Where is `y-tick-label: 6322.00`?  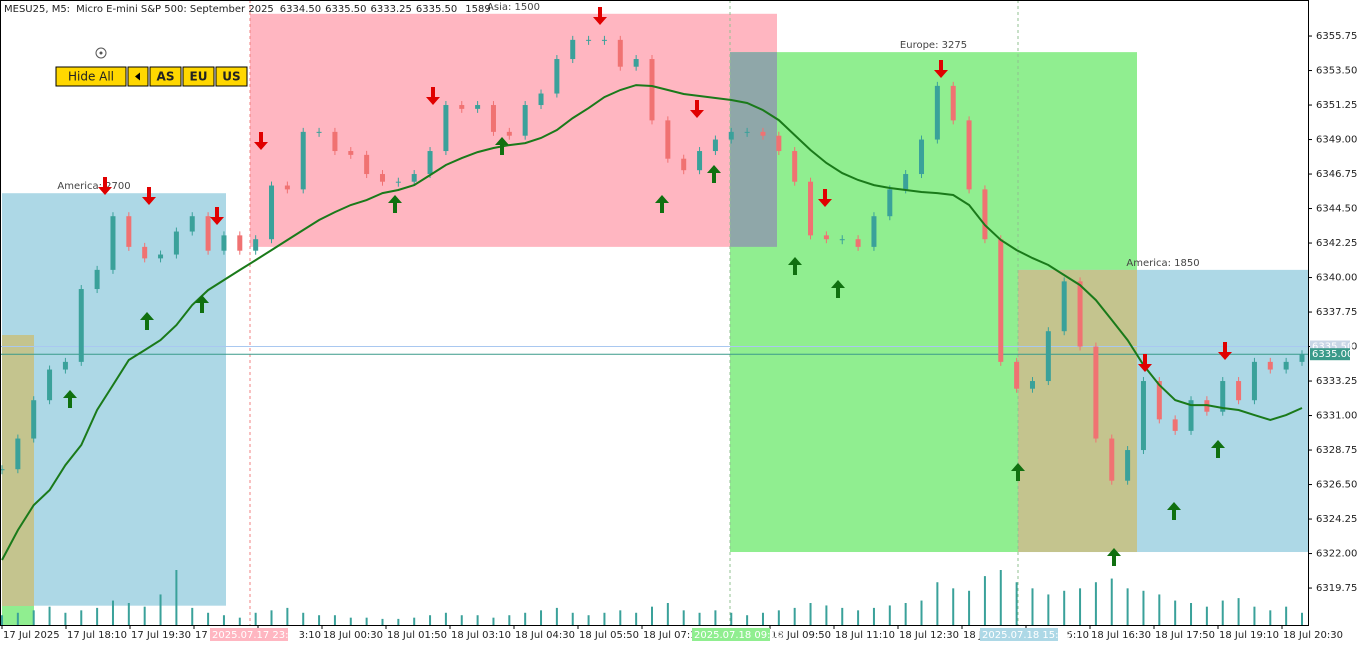
y-tick-label: 6322.00 is located at coordinates (1336, 554).